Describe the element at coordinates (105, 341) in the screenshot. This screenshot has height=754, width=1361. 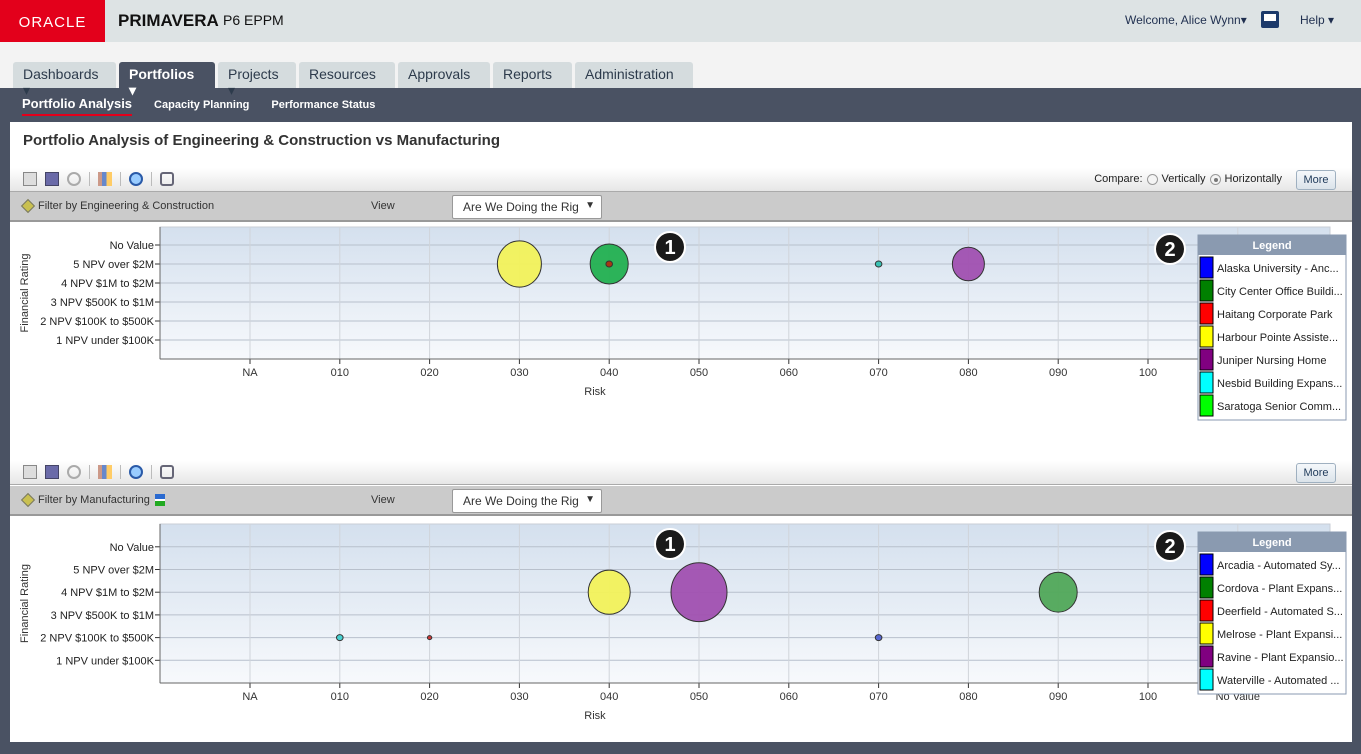
I see `y-tick-label: 1 NPV under $100K` at that location.